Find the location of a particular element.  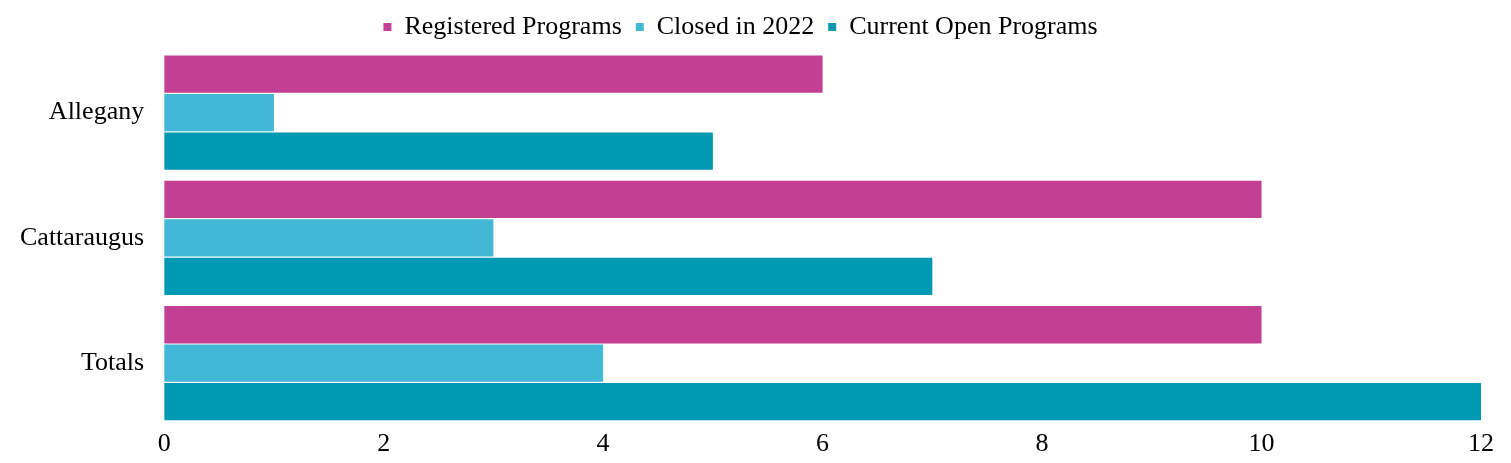

x-tick-label: 10 is located at coordinates (1261, 443).